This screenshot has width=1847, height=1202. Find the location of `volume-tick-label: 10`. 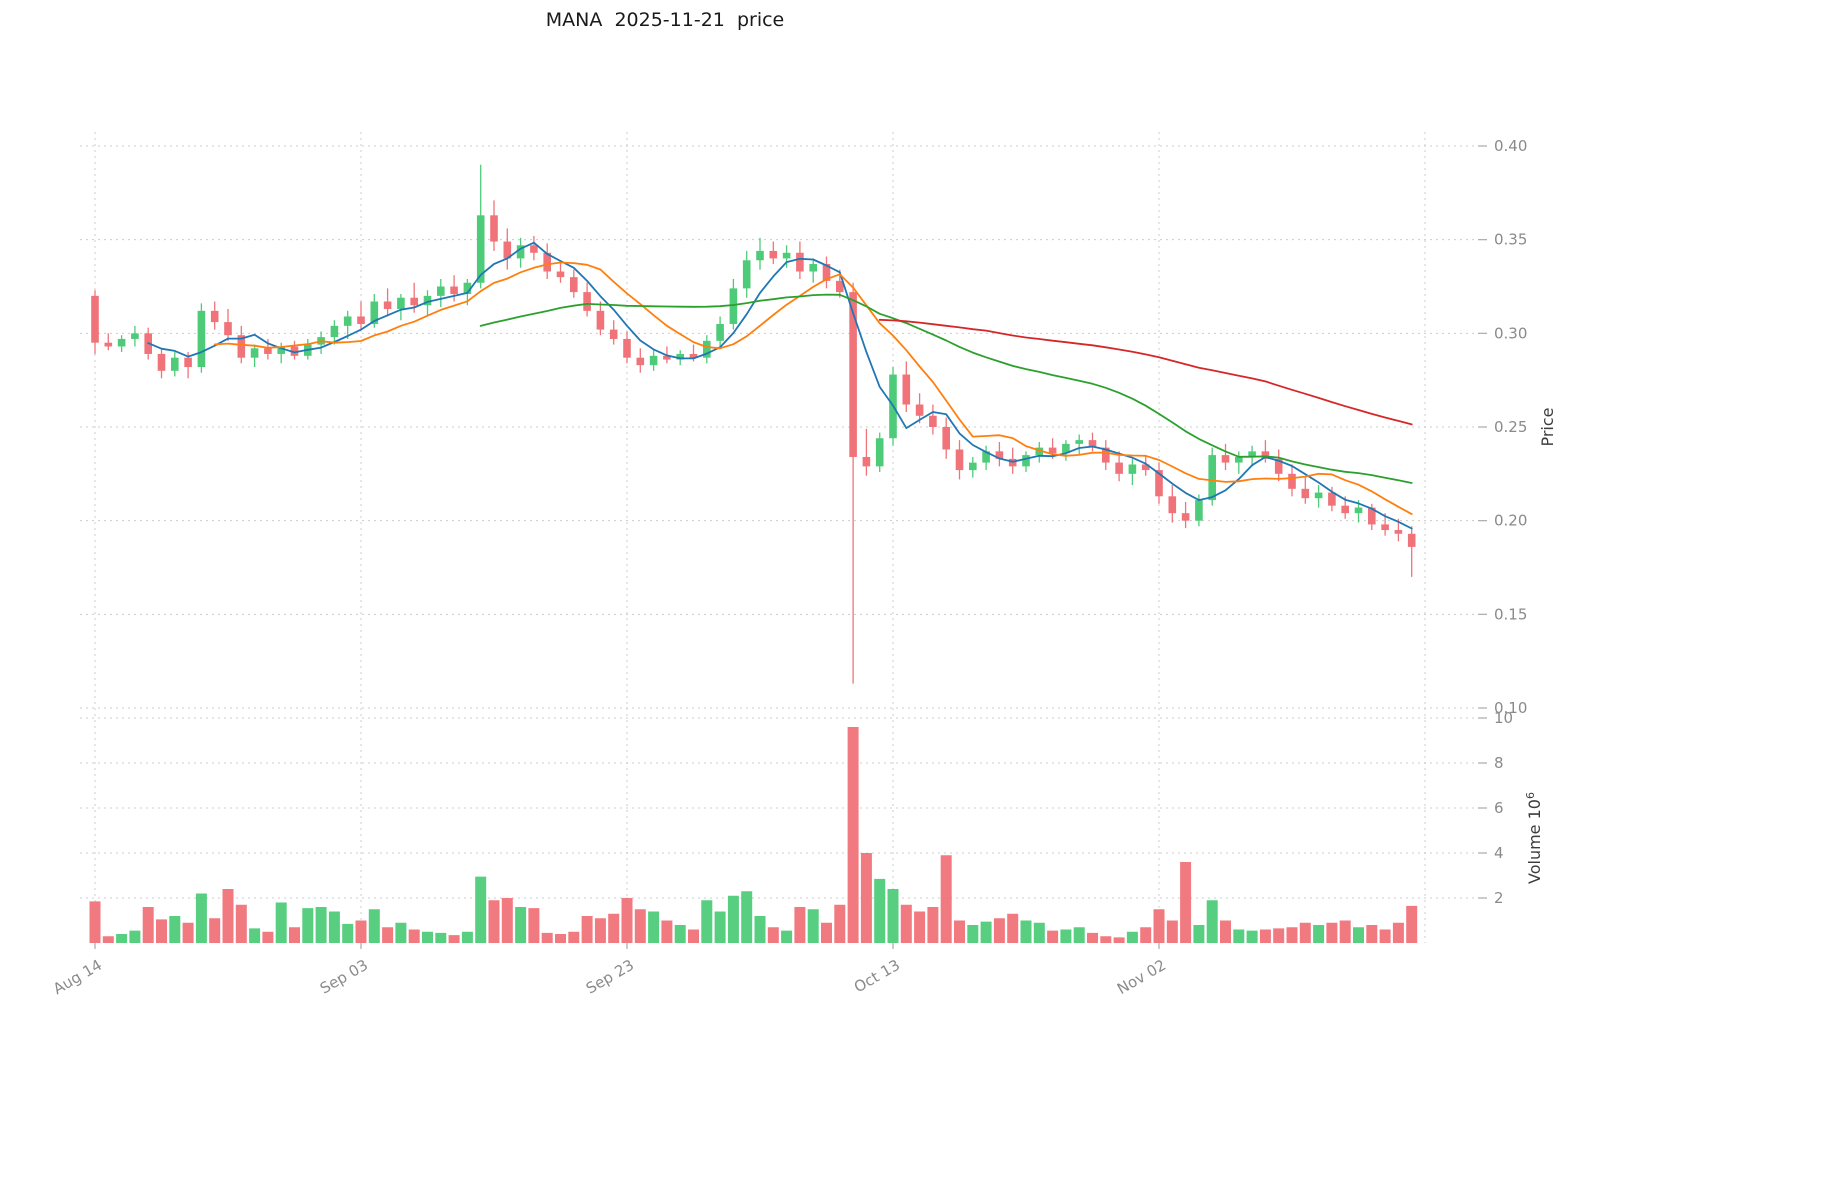

volume-tick-label: 10 is located at coordinates (1503, 718).